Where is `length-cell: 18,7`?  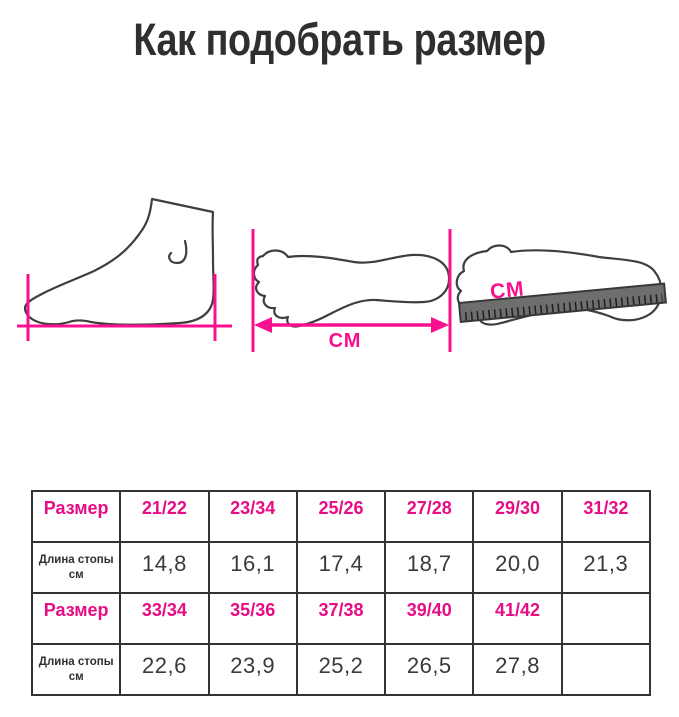
length-cell: 18,7 is located at coordinates (429, 567).